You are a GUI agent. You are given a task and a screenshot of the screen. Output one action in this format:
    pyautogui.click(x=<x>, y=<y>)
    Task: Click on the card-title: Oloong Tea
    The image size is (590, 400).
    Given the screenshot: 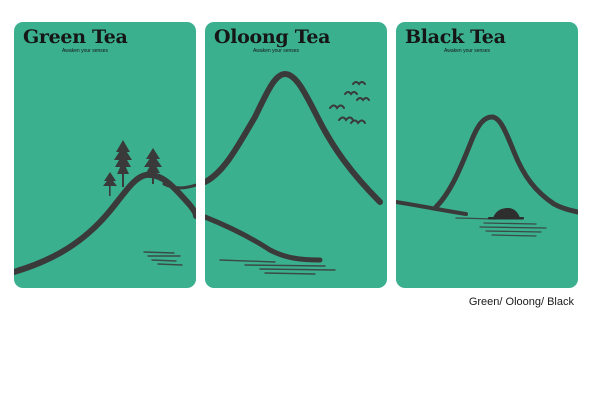 What is the action you would take?
    pyautogui.click(x=272, y=37)
    